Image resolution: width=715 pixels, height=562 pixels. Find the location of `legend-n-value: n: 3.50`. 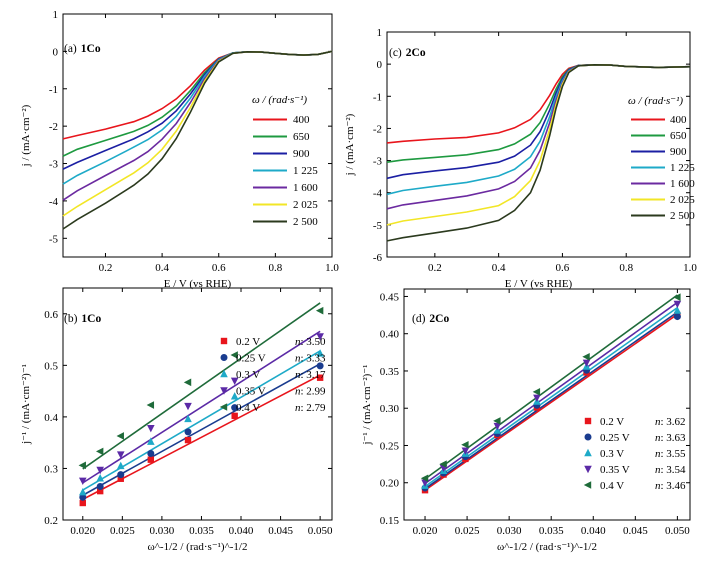

legend-n-value: n: 3.50 is located at coordinates (310, 342).